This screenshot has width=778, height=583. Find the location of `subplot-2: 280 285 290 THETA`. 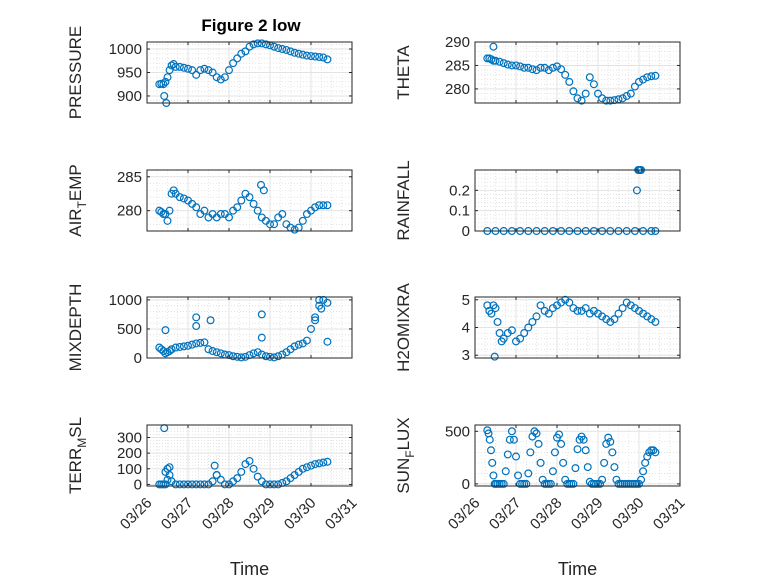

subplot-2: 280 285 290 THETA is located at coordinates (537, 69).